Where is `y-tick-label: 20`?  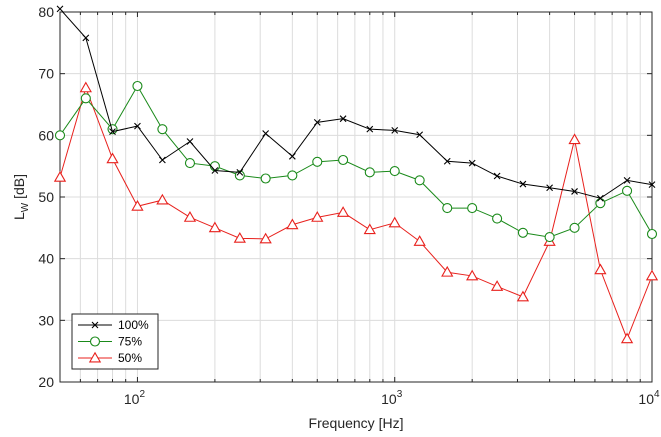
y-tick-label: 20 is located at coordinates (46, 382).